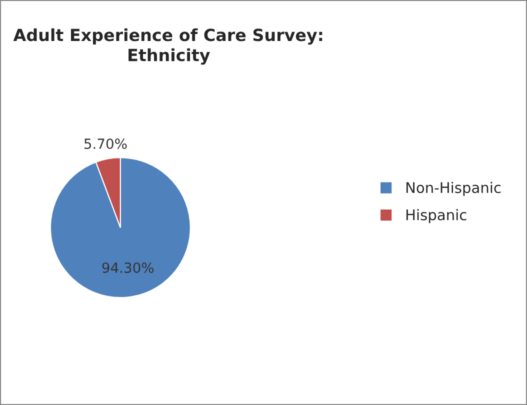  What do you see at coordinates (120, 227) in the screenshot?
I see `pie-slice` at bounding box center [120, 227].